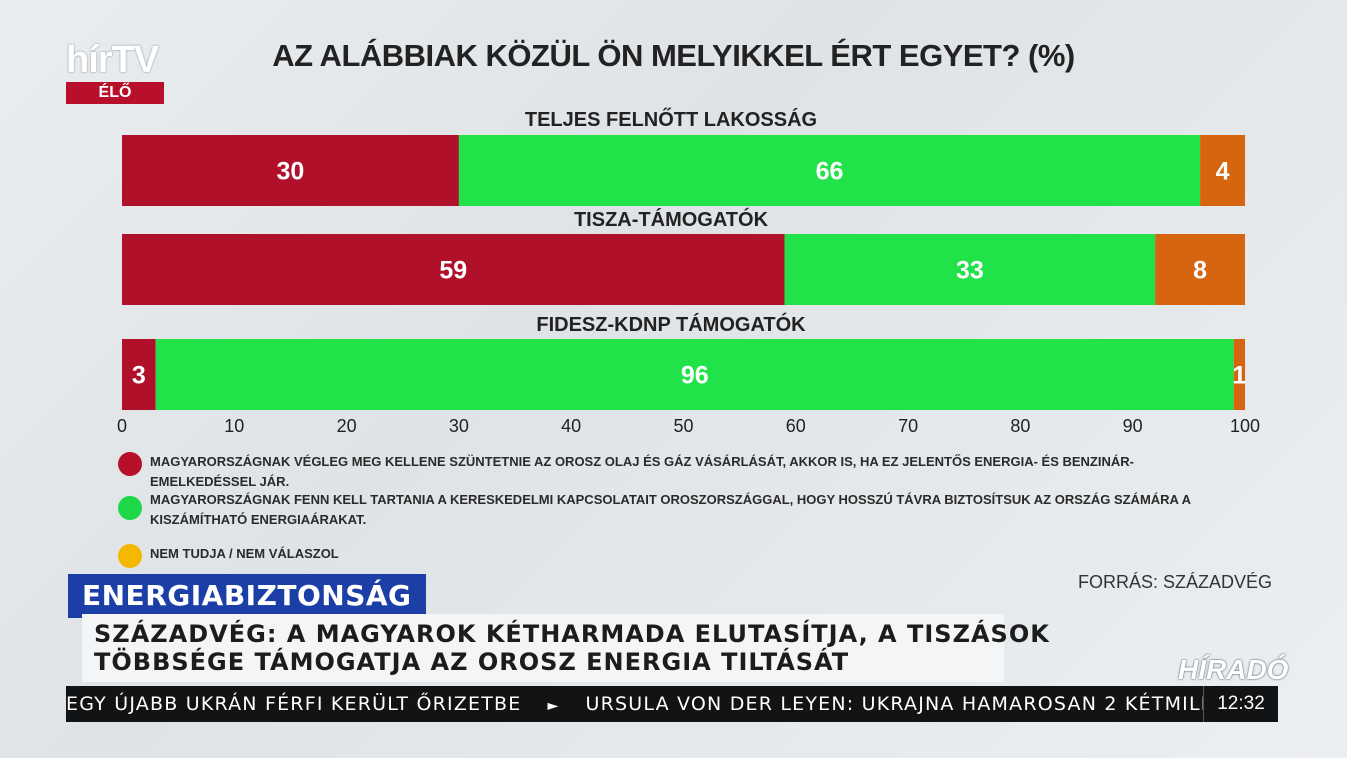  I want to click on topic-banner: ENERGIABIZTONSÁG, so click(247, 596).